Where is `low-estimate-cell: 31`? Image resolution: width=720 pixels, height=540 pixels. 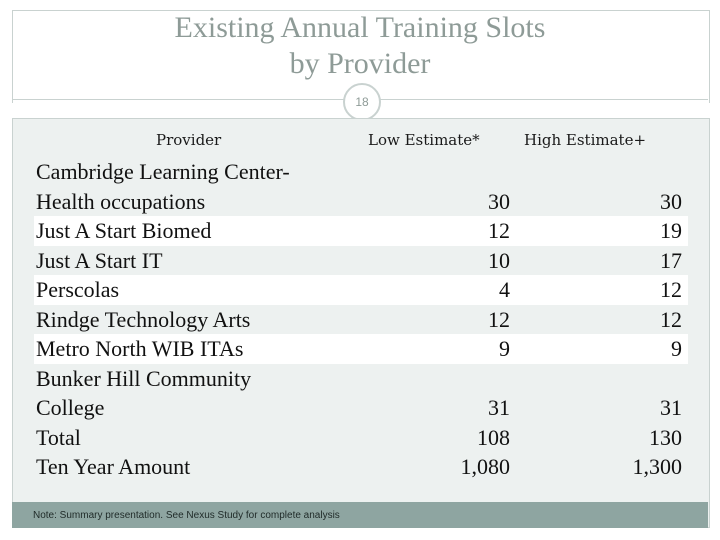
low-estimate-cell: 31 is located at coordinates (499, 407).